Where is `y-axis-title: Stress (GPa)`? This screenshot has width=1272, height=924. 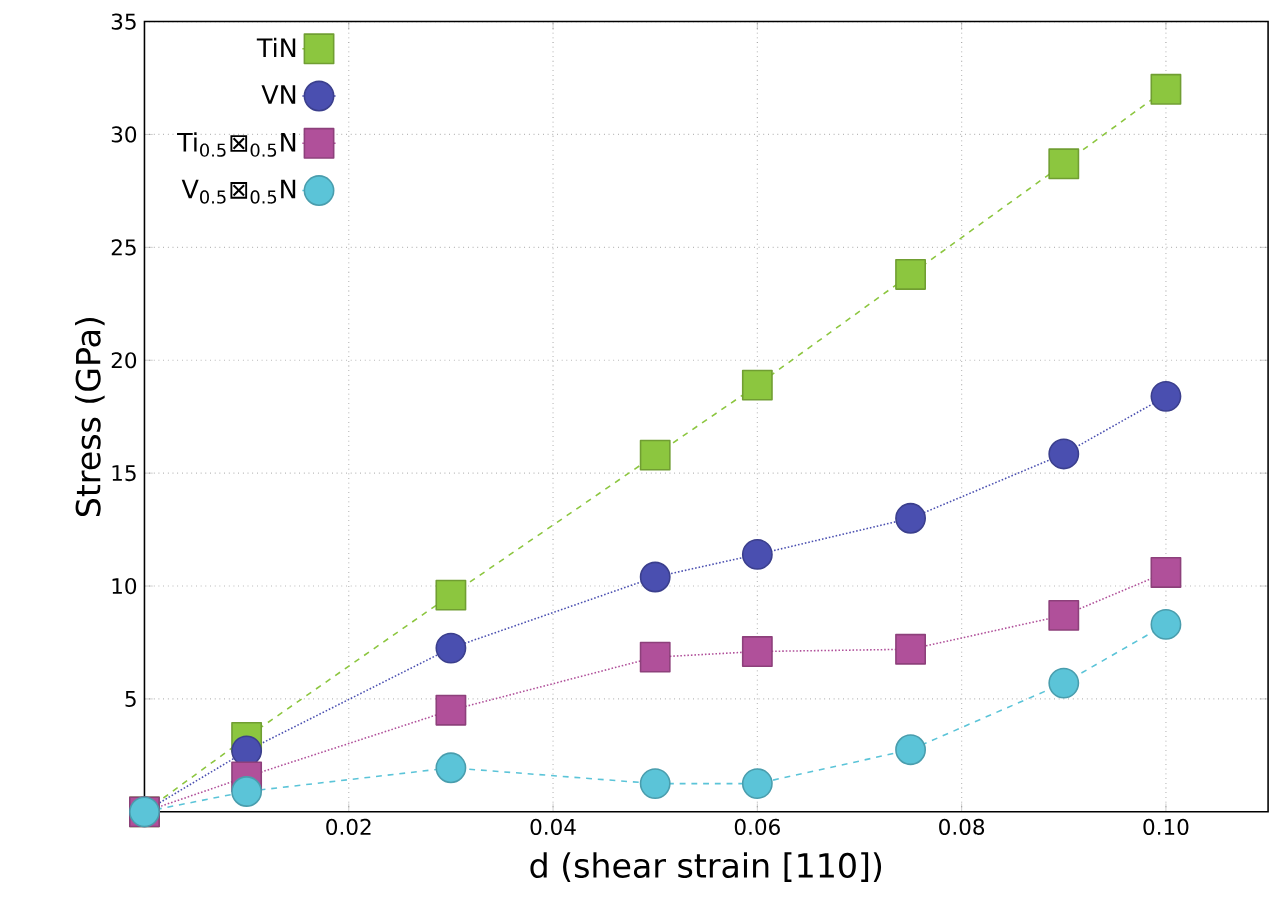 y-axis-title: Stress (GPa) is located at coordinates (90, 417).